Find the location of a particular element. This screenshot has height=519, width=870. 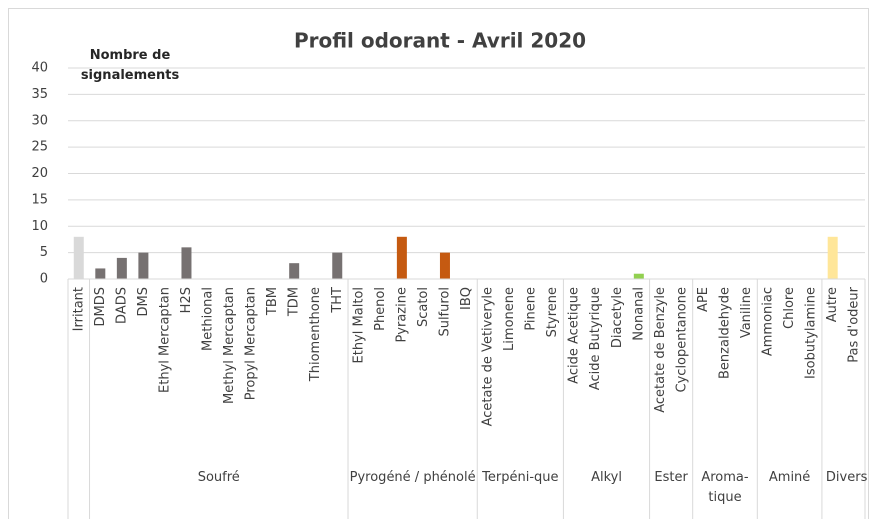

x-tick-label: Vaniline is located at coordinates (746, 312).